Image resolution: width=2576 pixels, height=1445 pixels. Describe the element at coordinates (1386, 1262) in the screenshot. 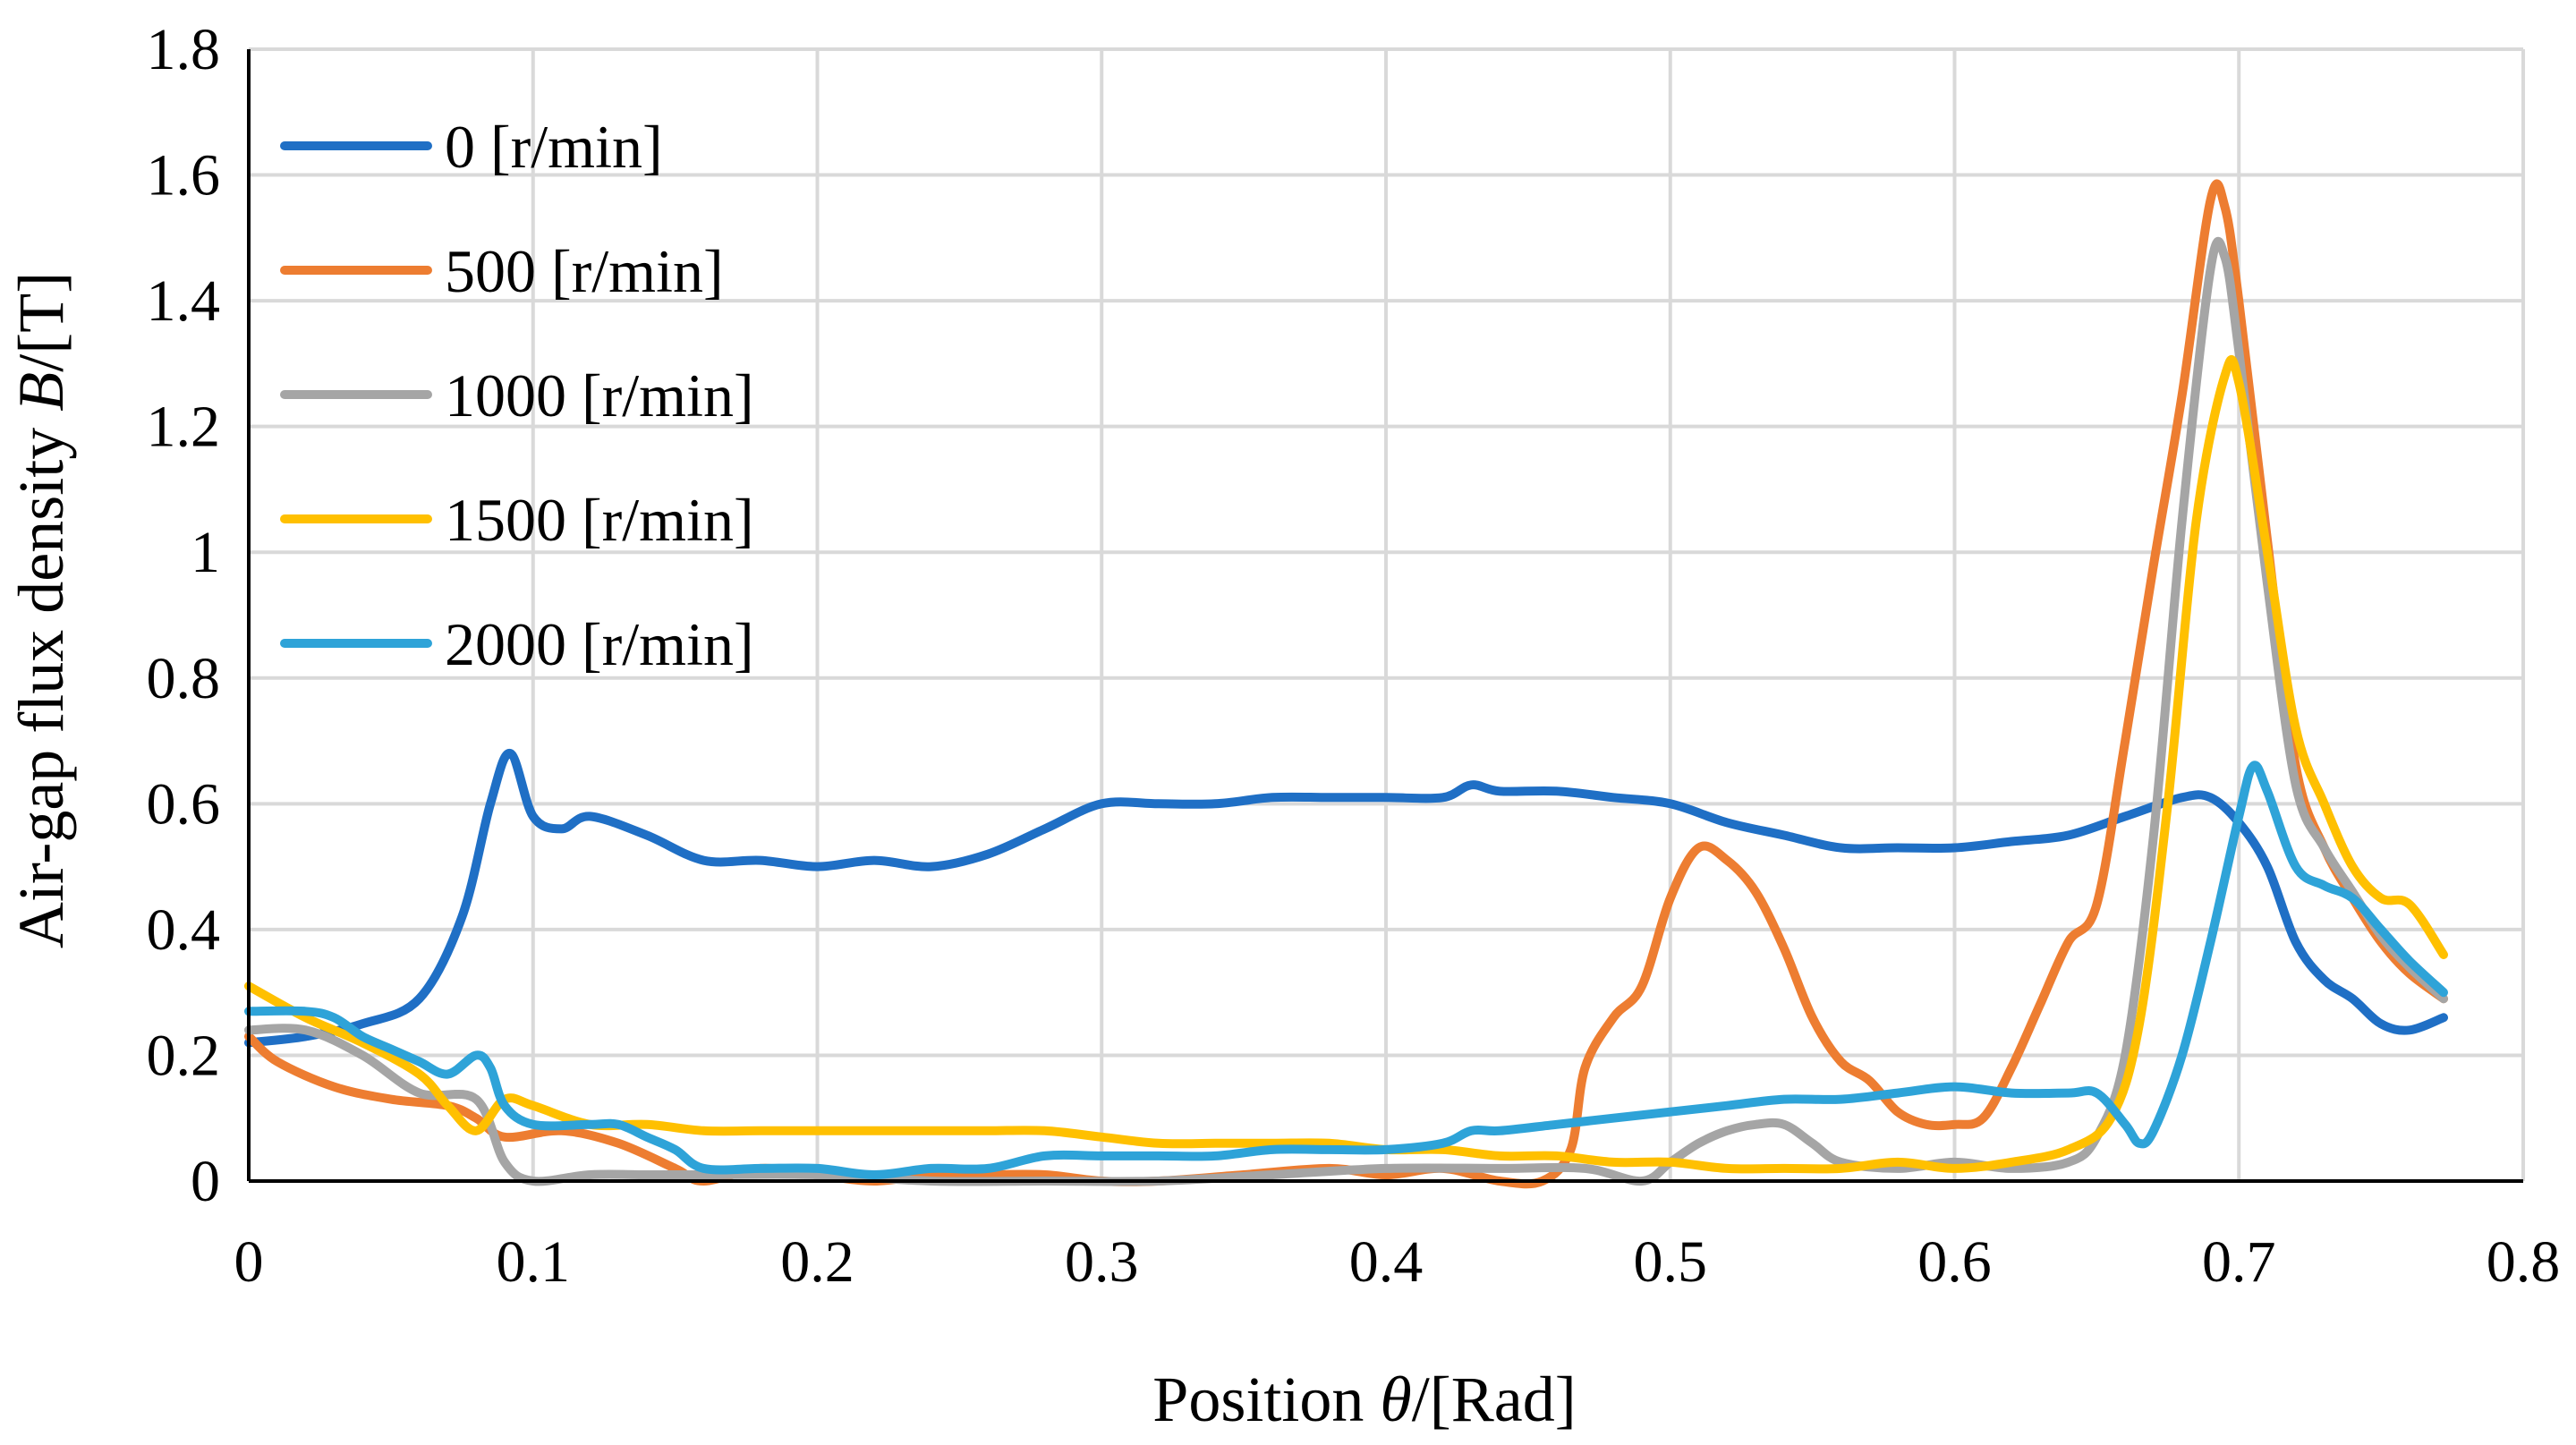

I see `x-tick-label: 0.4` at that location.